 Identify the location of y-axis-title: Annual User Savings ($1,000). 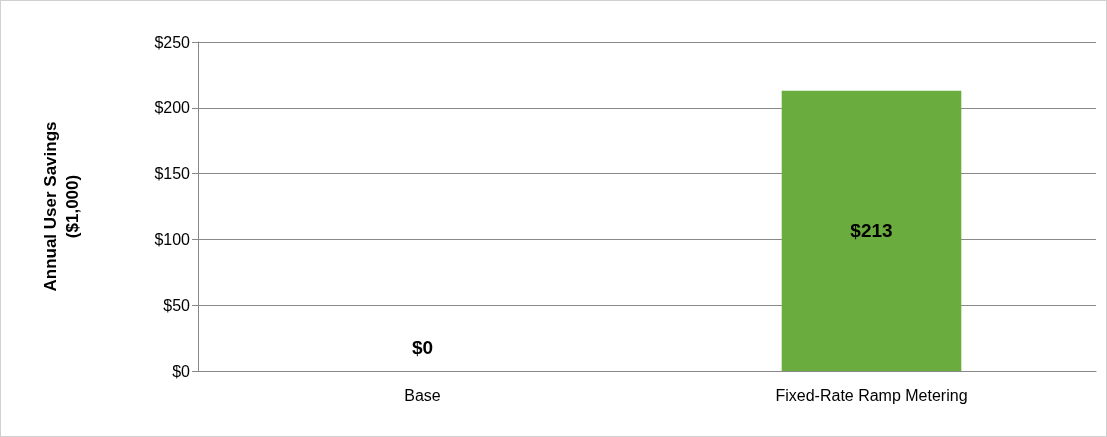
(61, 206).